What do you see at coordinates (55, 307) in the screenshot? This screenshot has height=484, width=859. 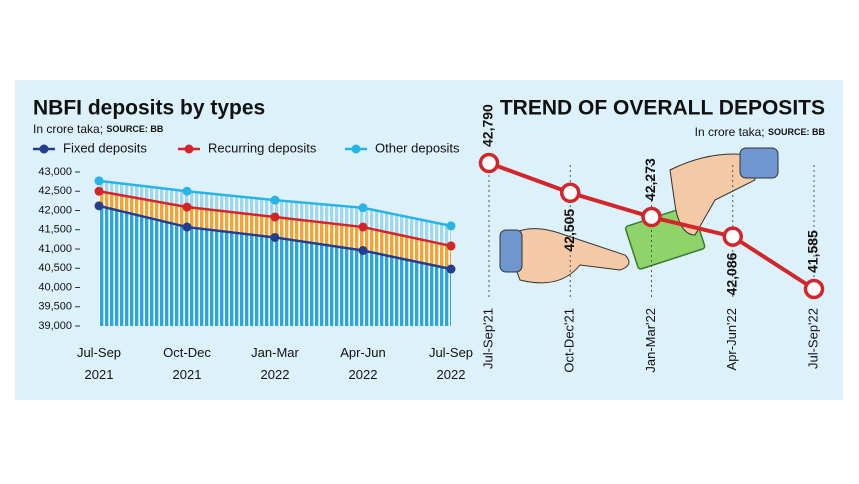 I see `y-tick-label: 39,500` at bounding box center [55, 307].